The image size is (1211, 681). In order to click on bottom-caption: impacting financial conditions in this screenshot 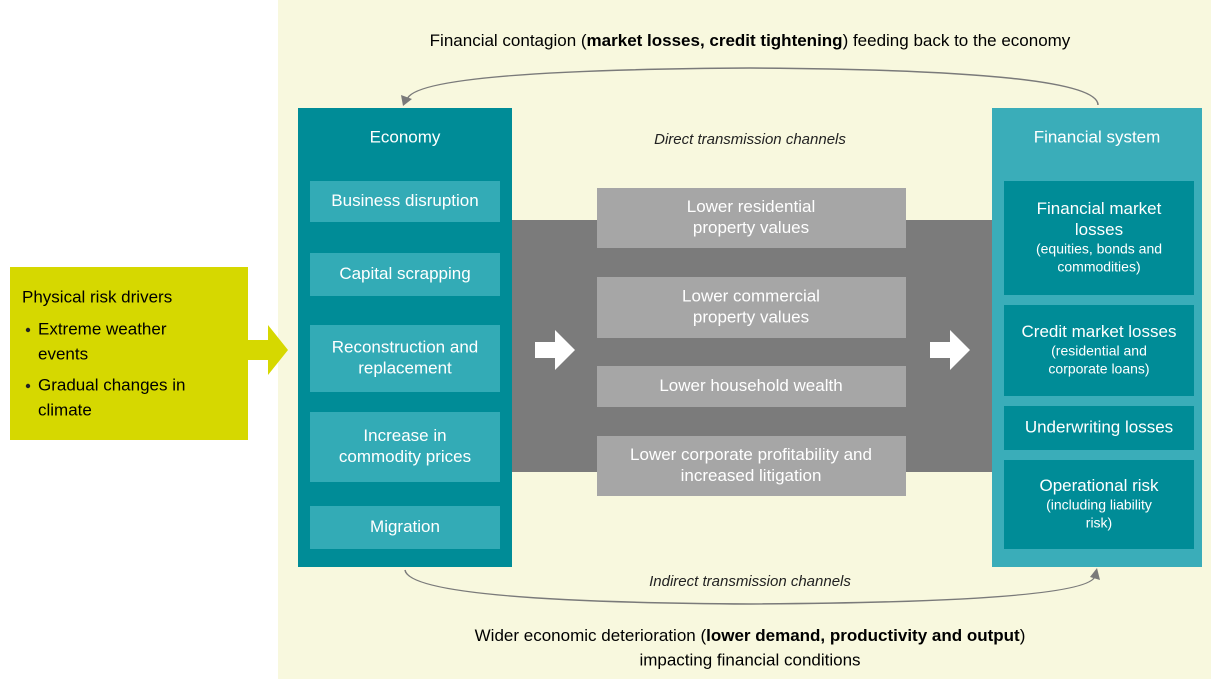, I will do `click(749, 659)`.